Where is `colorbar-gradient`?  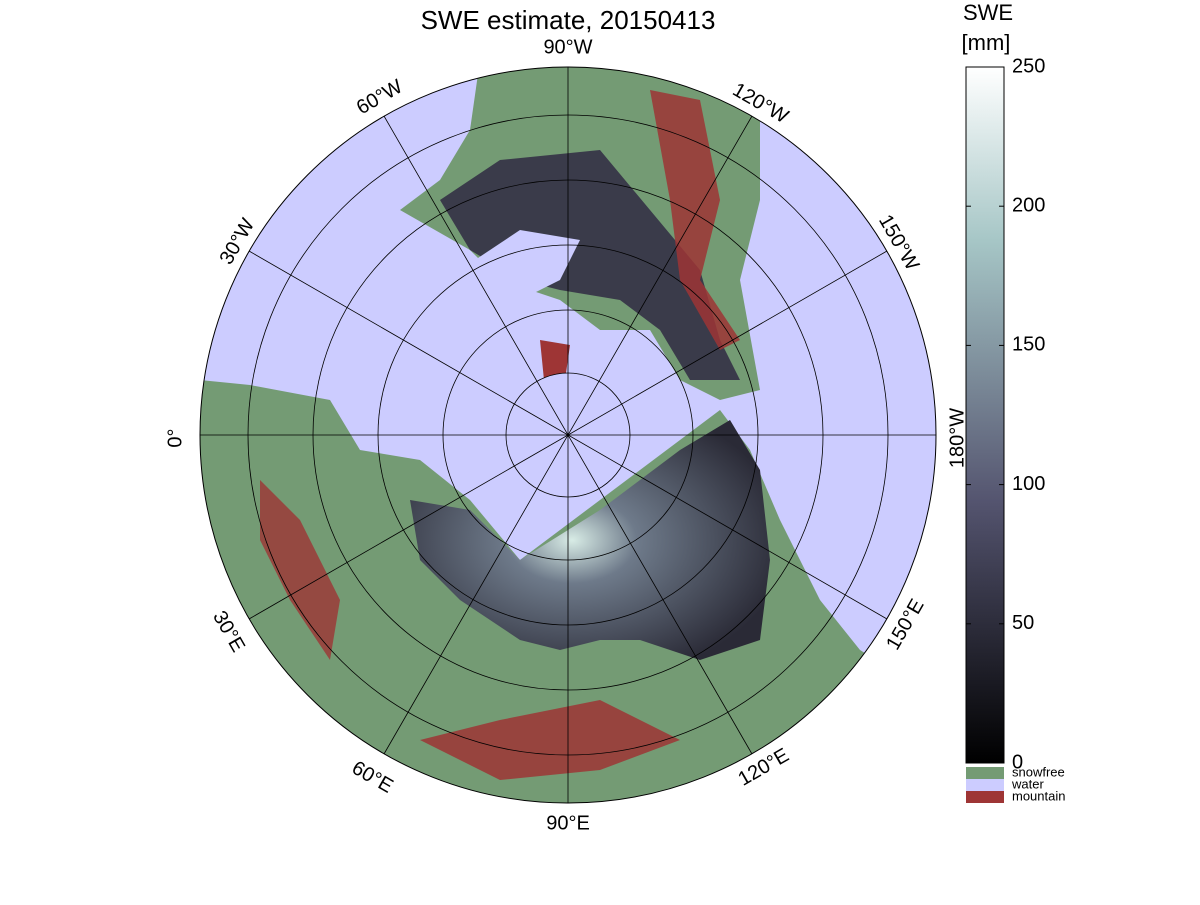
colorbar-gradient is located at coordinates (985, 415).